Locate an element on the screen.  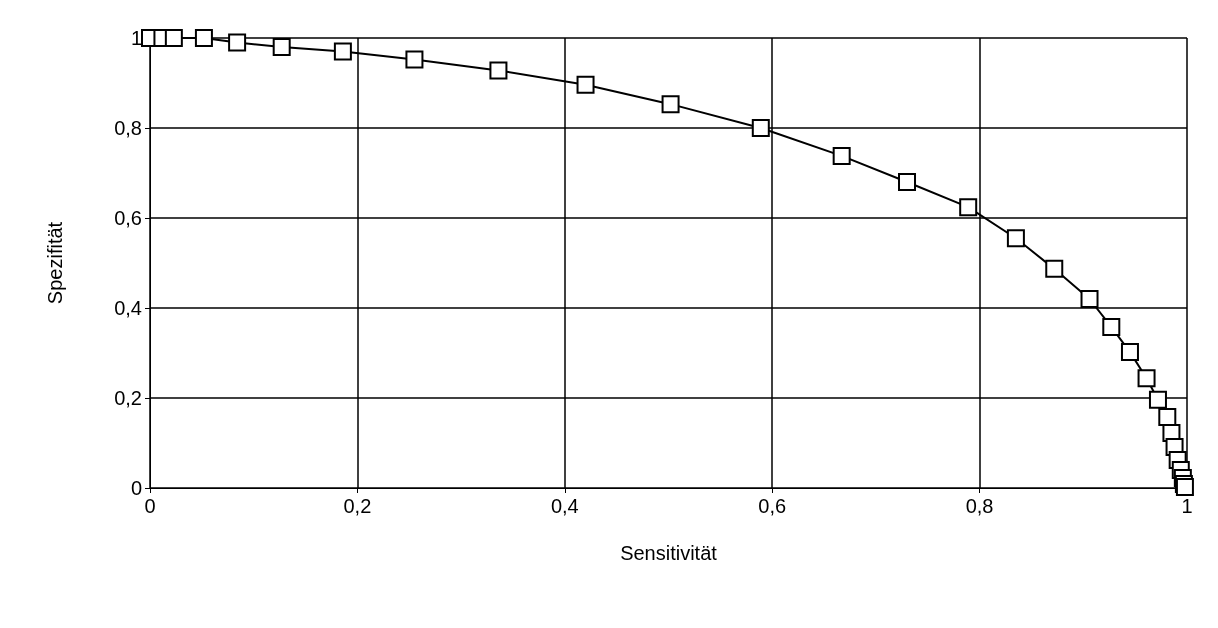
x-tick-label: 0,6 is located at coordinates (772, 506).